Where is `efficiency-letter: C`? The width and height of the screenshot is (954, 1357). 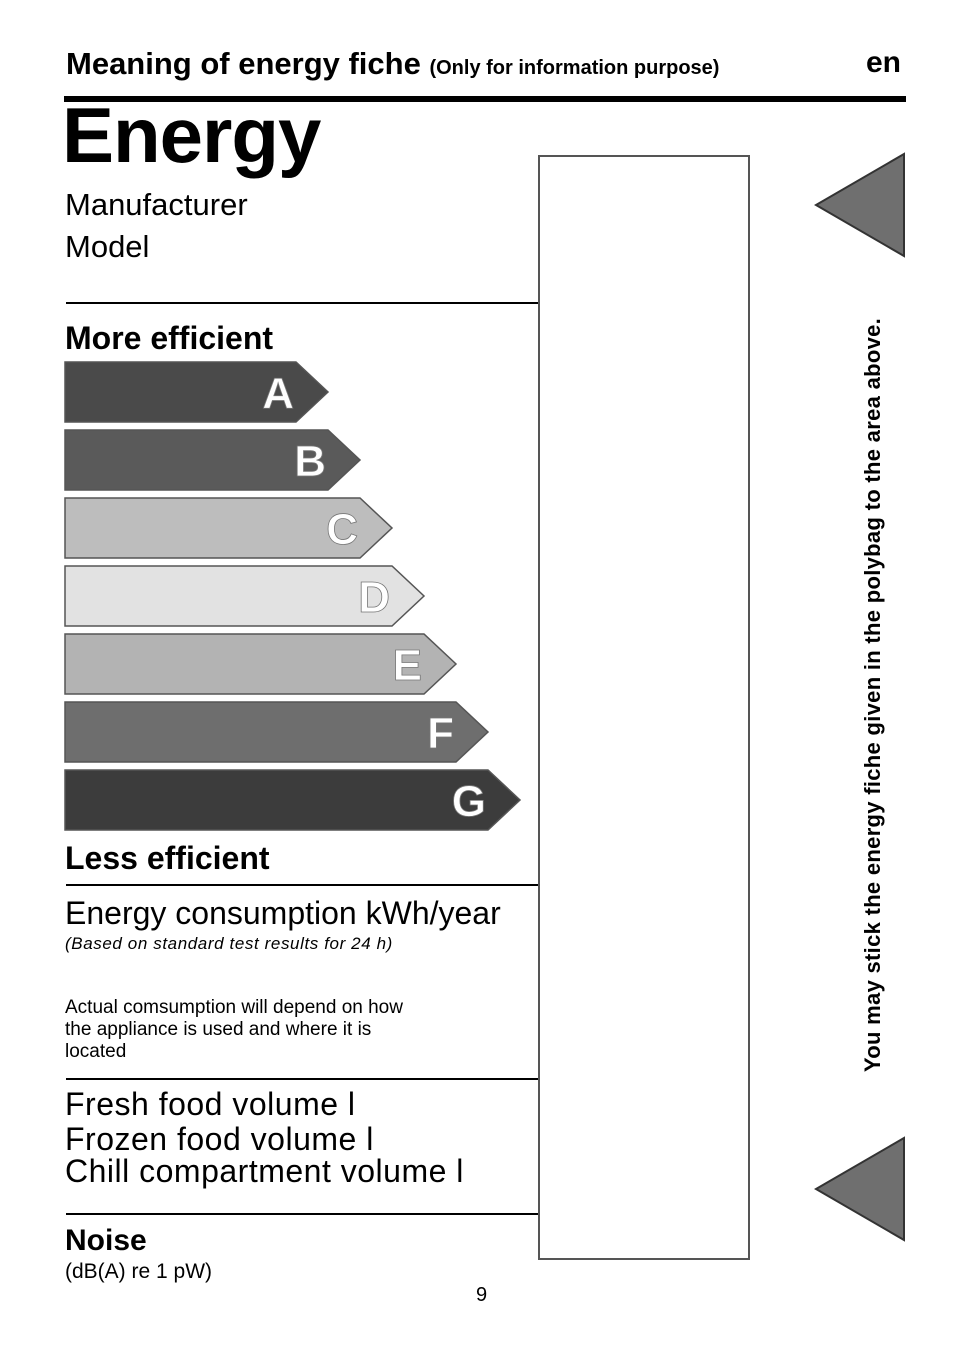 efficiency-letter: C is located at coordinates (342, 529).